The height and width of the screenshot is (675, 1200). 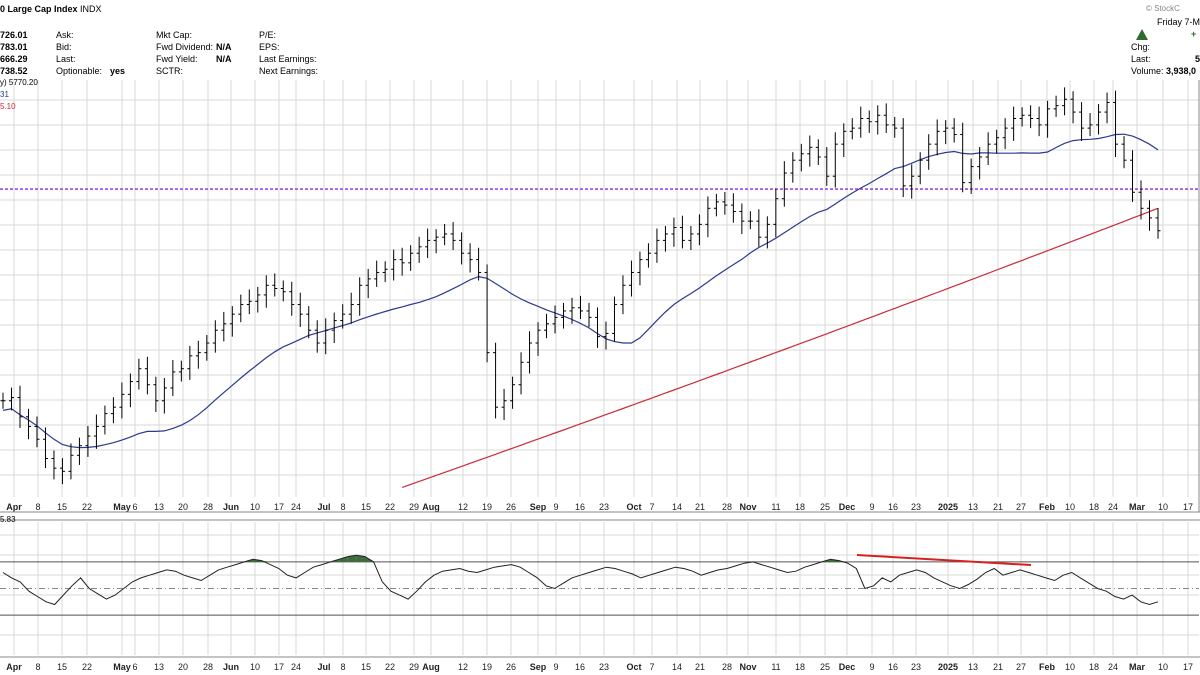 What do you see at coordinates (14, 59) in the screenshot?
I see `value-last-side: 666.29` at bounding box center [14, 59].